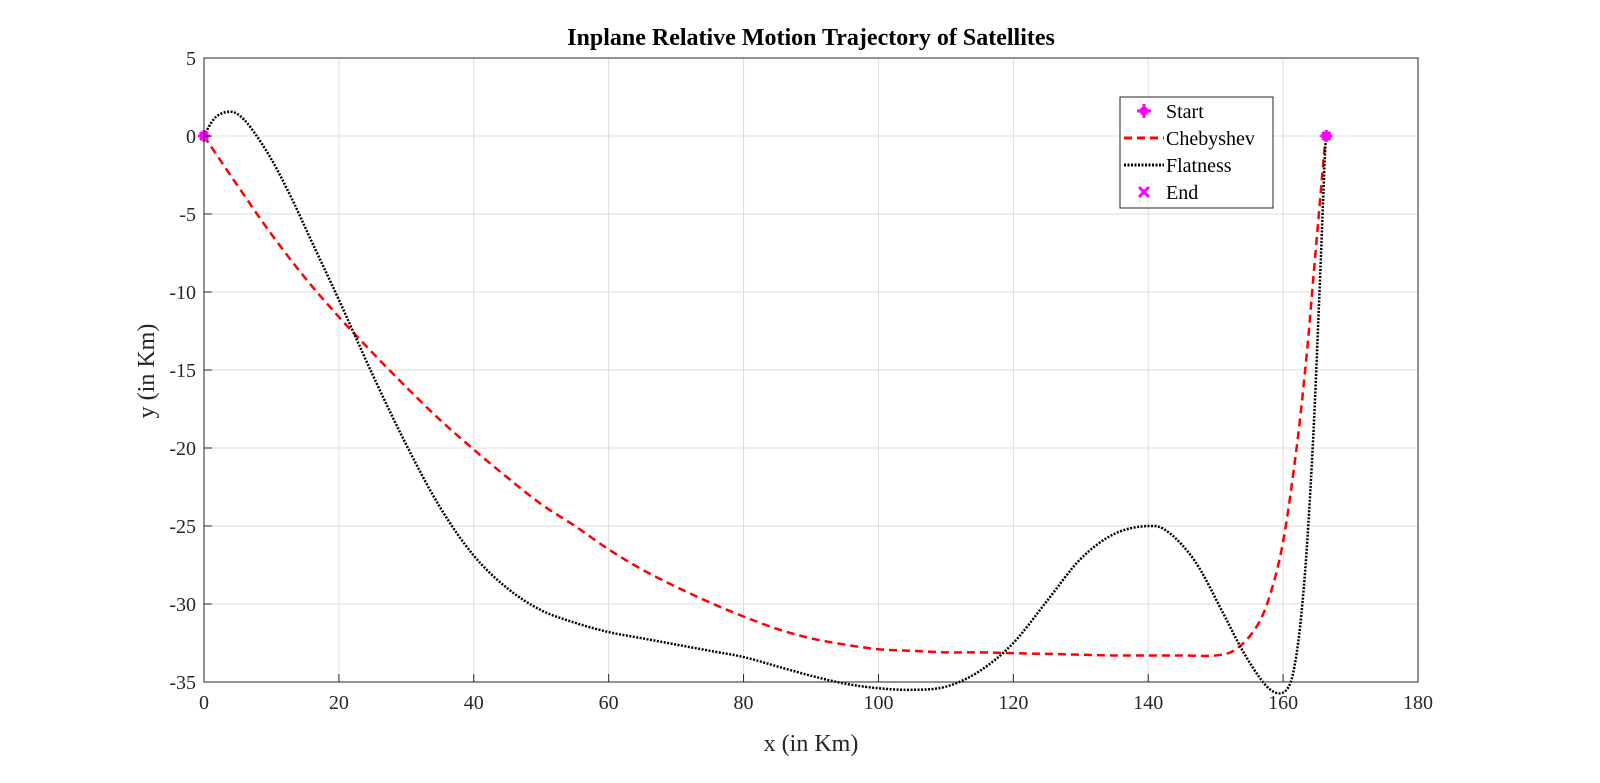 This screenshot has width=1600, height=783. What do you see at coordinates (182, 449) in the screenshot?
I see `y-tick-label: -20` at bounding box center [182, 449].